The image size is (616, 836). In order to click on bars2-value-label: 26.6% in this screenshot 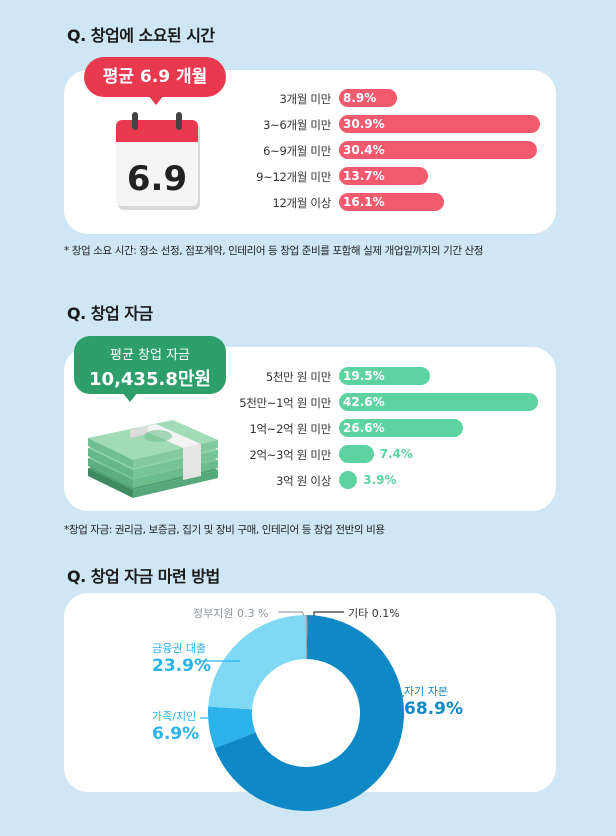, I will do `click(364, 428)`.